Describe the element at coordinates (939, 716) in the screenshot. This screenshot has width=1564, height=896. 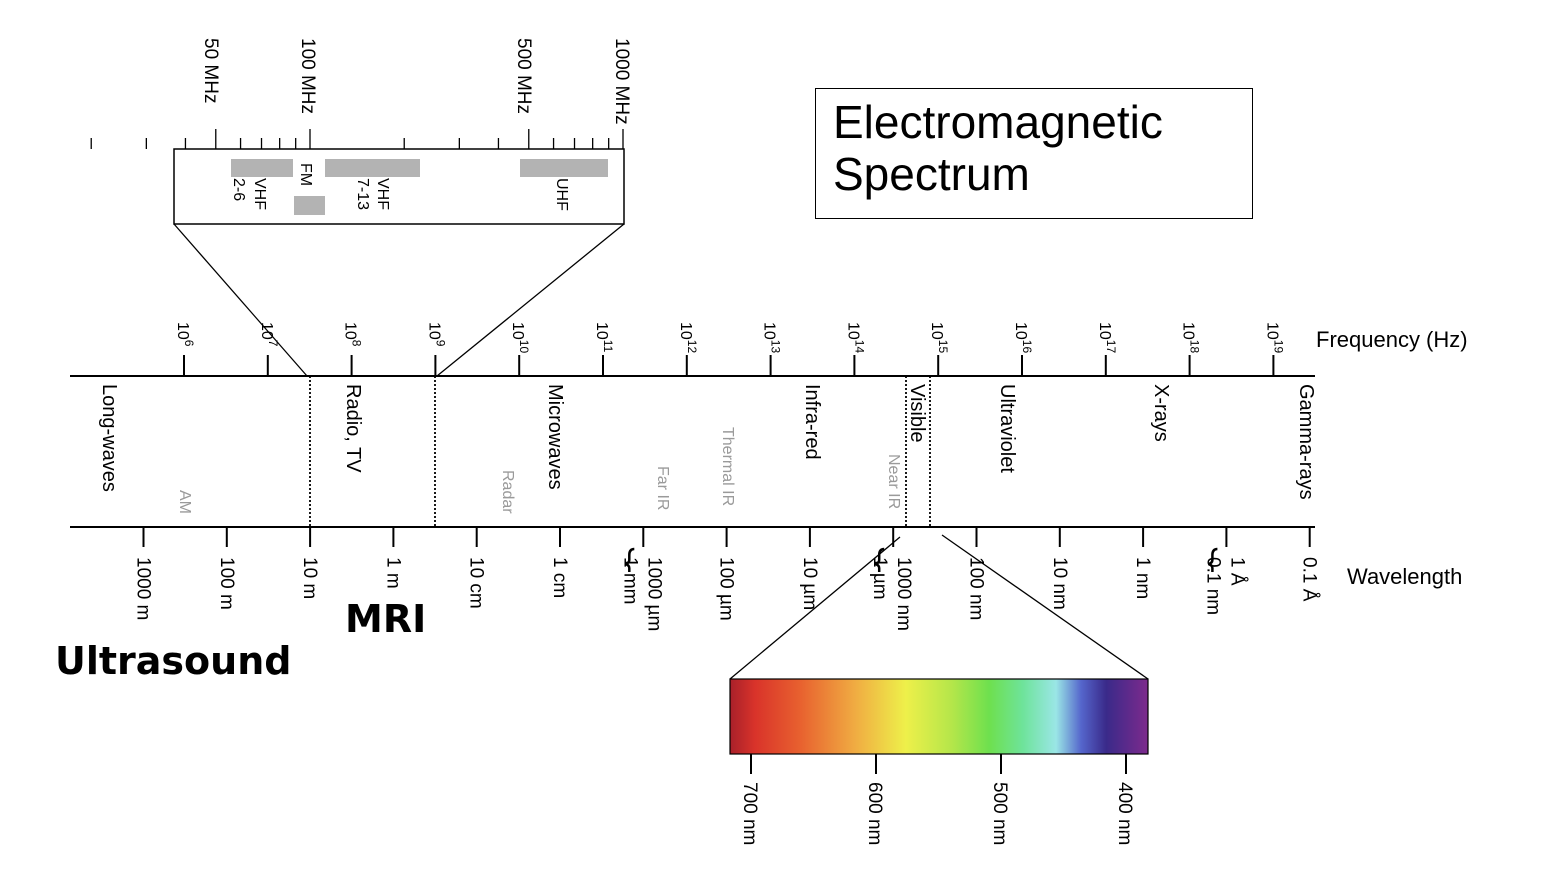
I see `visible-color-bar` at that location.